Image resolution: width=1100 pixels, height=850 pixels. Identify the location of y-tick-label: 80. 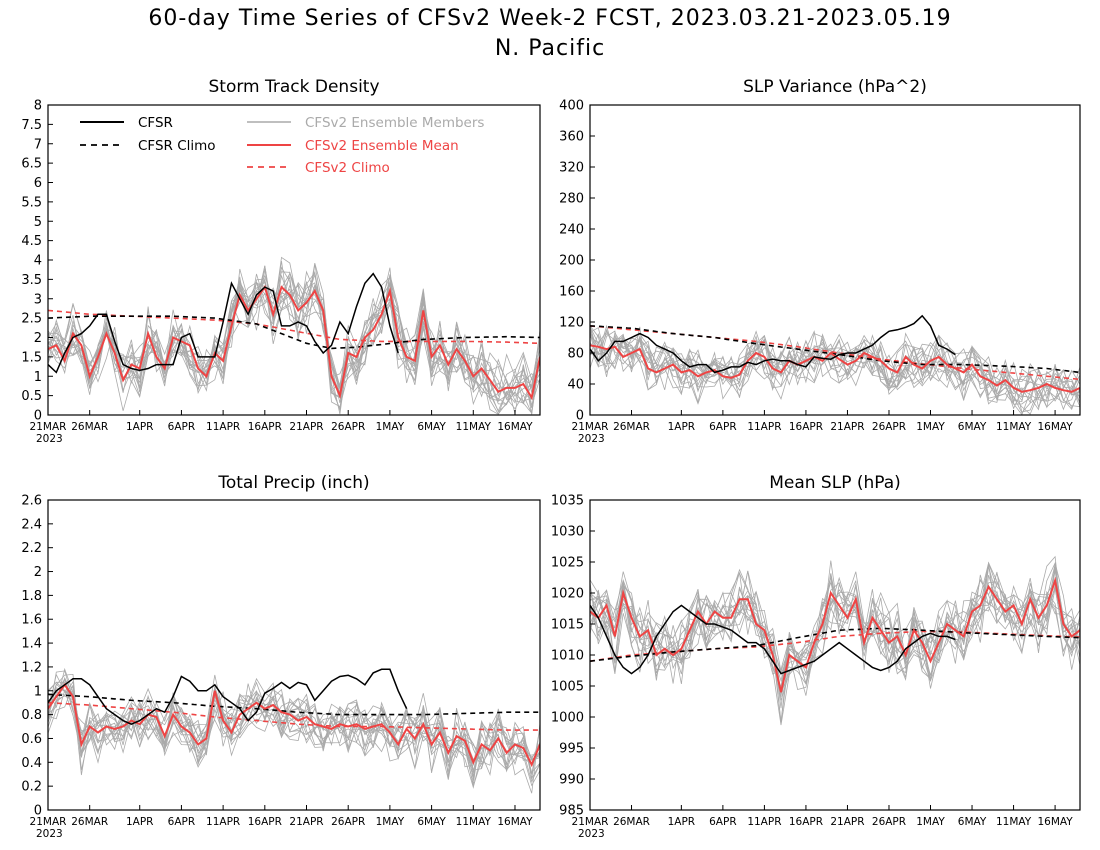
(575, 354).